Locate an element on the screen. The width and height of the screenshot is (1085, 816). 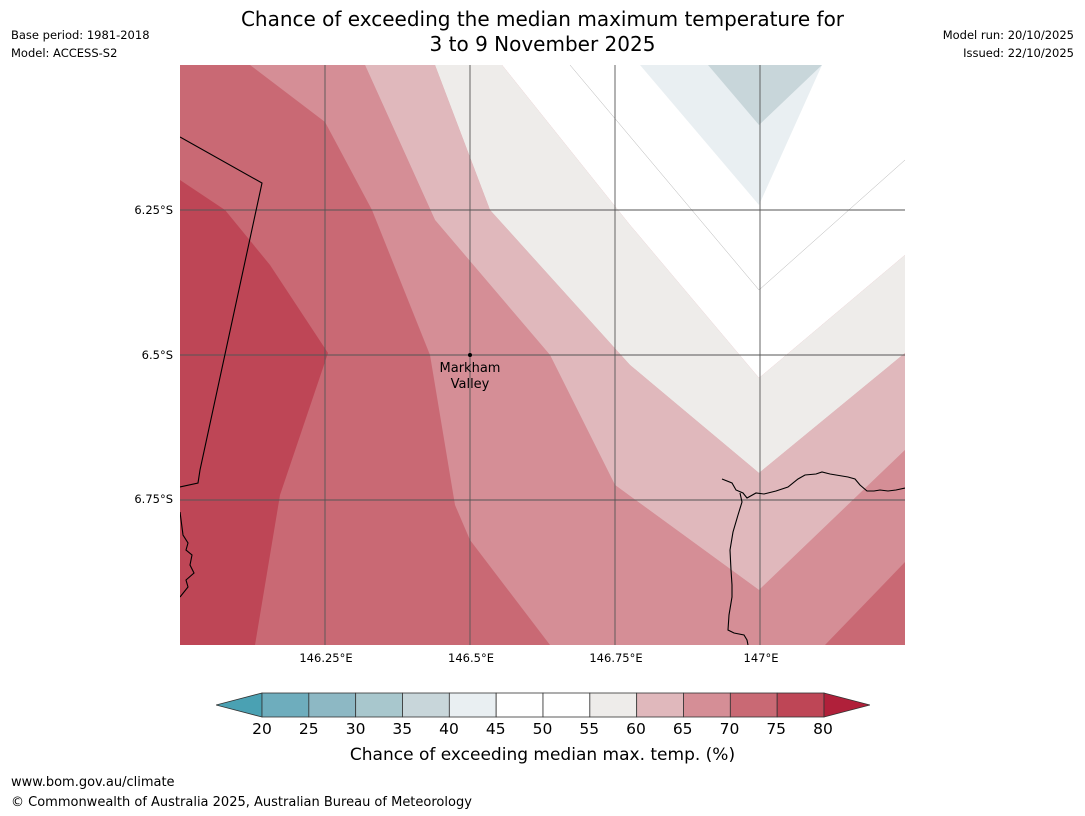
lat-label: 6.5°S is located at coordinates (157, 355).